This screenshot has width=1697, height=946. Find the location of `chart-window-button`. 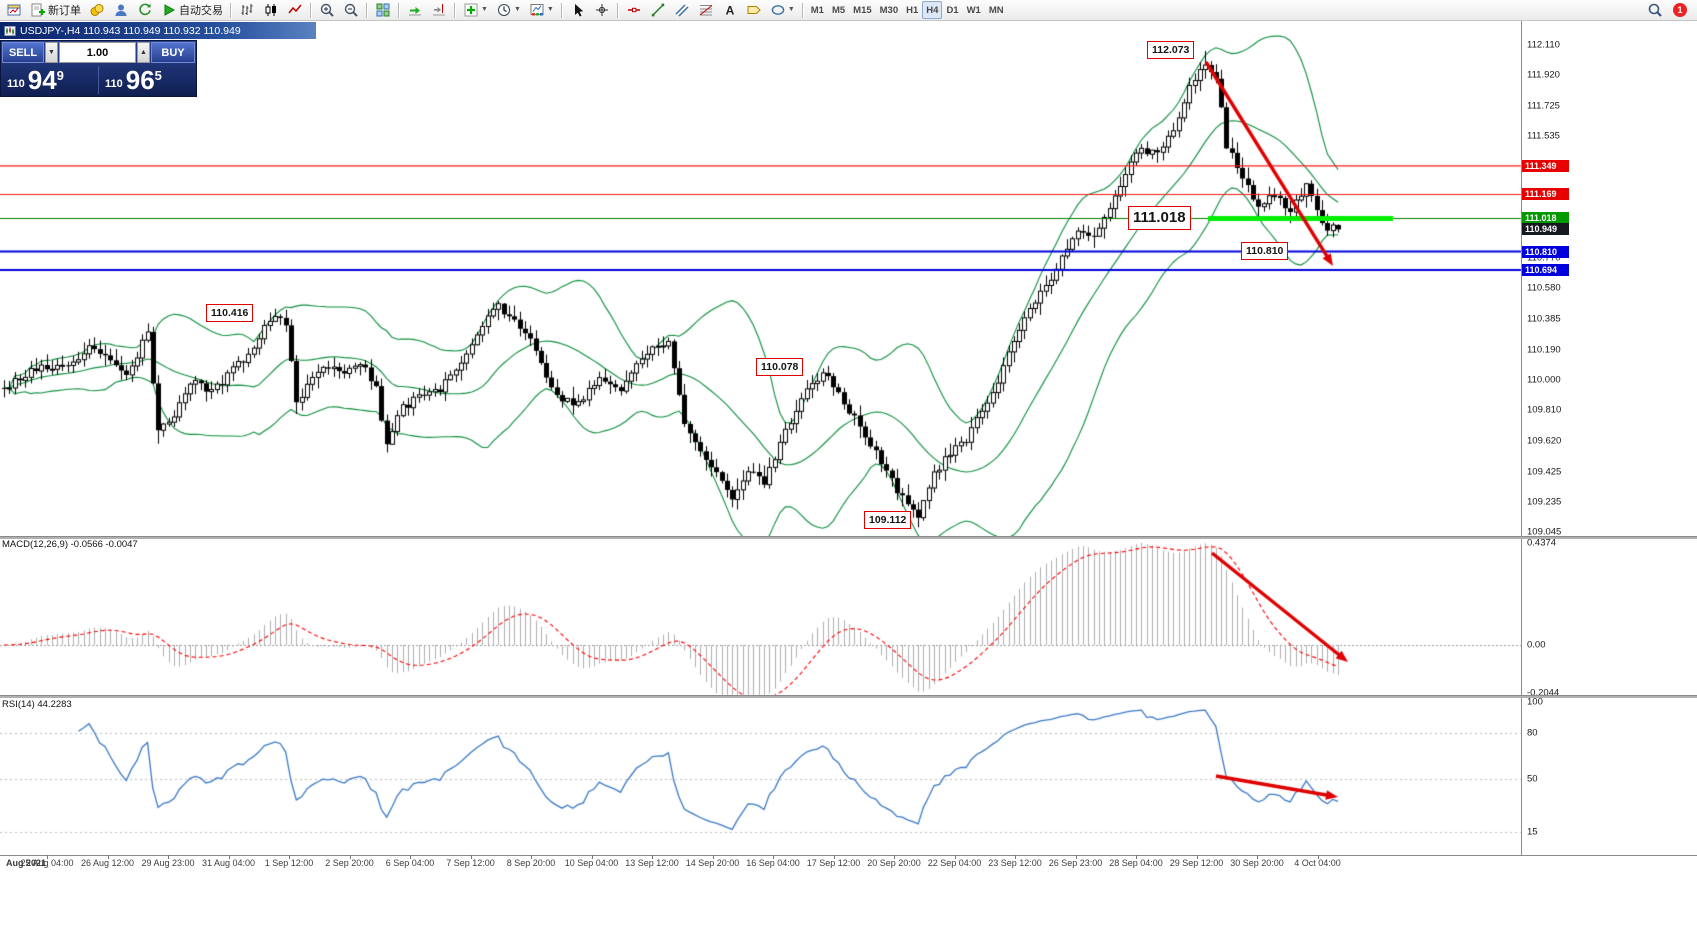

chart-window-button is located at coordinates (14, 10).